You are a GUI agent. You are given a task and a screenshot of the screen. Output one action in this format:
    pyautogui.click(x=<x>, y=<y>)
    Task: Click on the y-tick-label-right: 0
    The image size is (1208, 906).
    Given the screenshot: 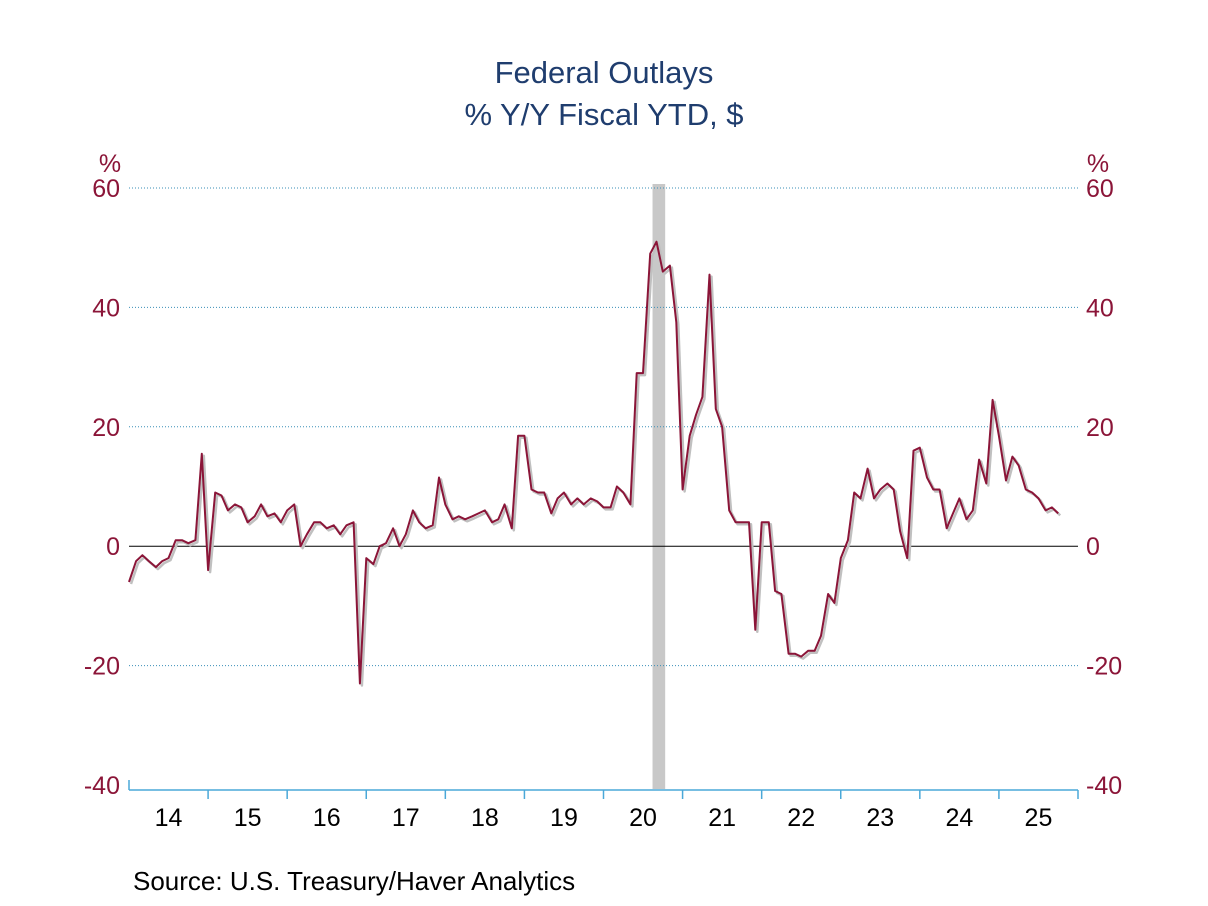 What is the action you would take?
    pyautogui.click(x=1093, y=547)
    